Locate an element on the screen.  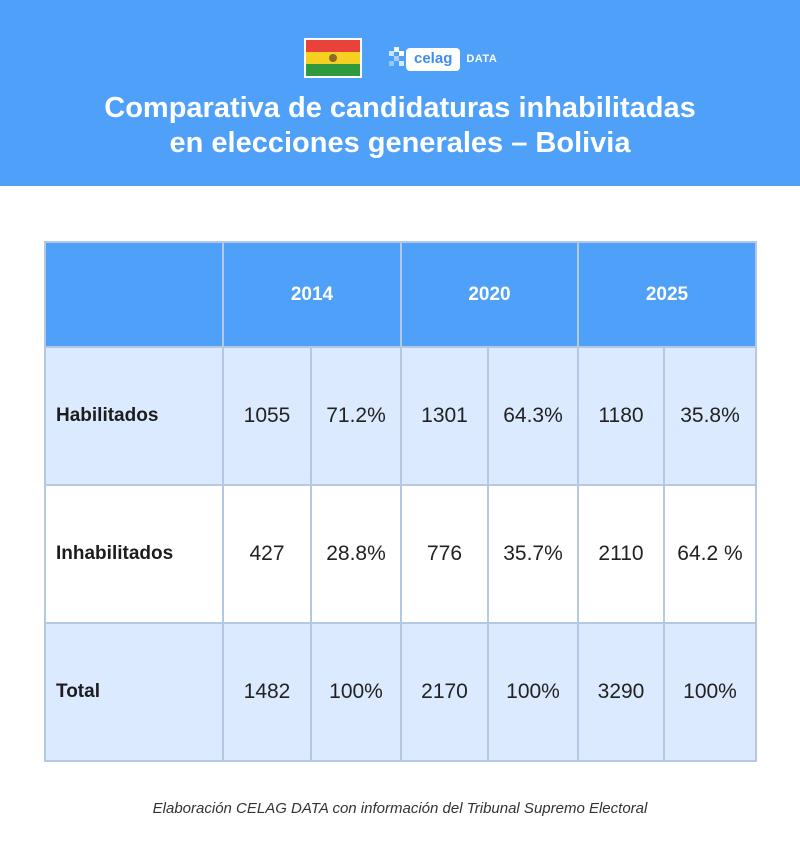
column-header-2025: 2025 is located at coordinates (667, 294).